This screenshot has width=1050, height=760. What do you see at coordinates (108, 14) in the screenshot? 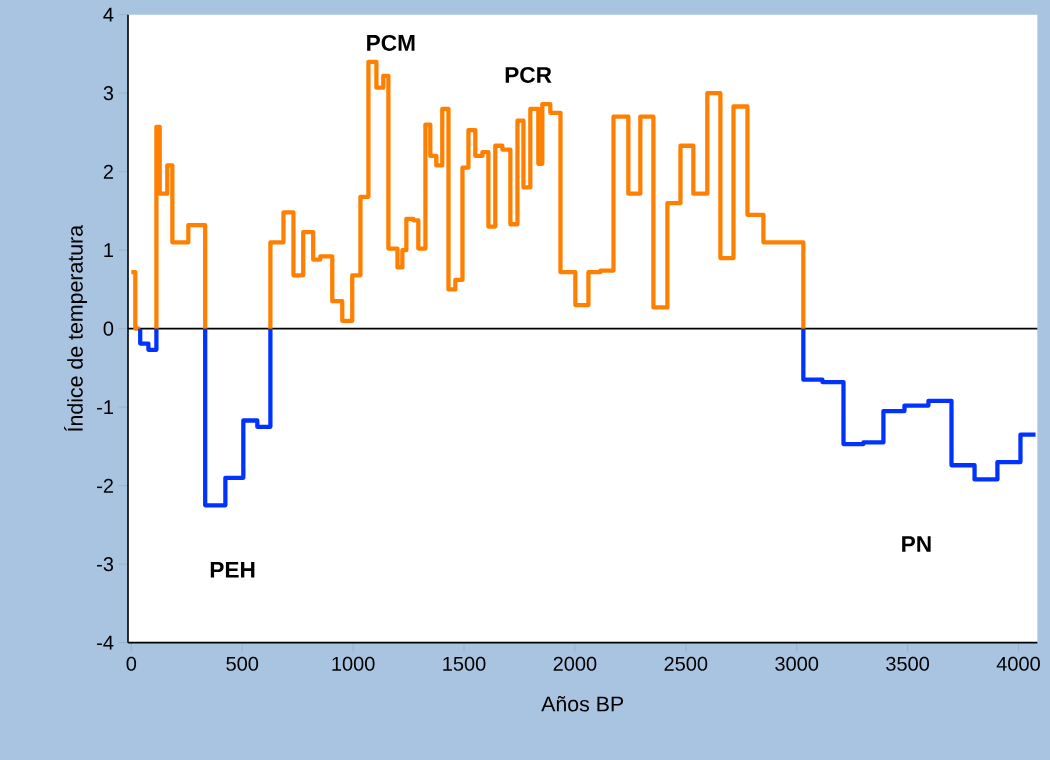
I see `y-tick-label: 4` at bounding box center [108, 14].